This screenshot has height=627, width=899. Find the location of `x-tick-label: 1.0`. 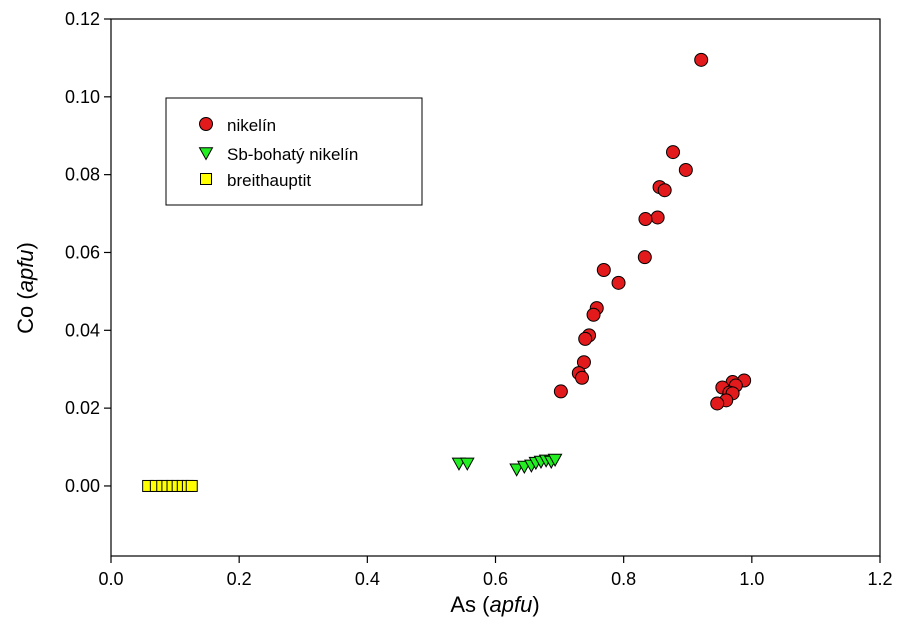

x-tick-label: 1.0 is located at coordinates (751, 579).